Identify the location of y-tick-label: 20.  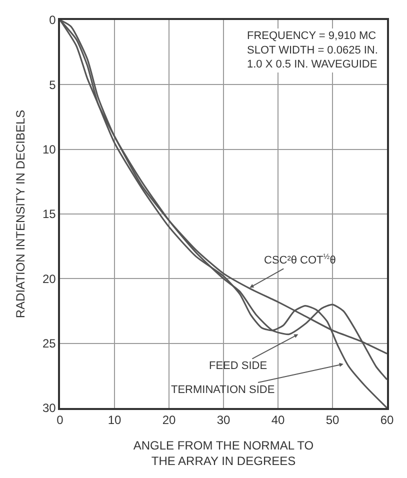
(49, 279).